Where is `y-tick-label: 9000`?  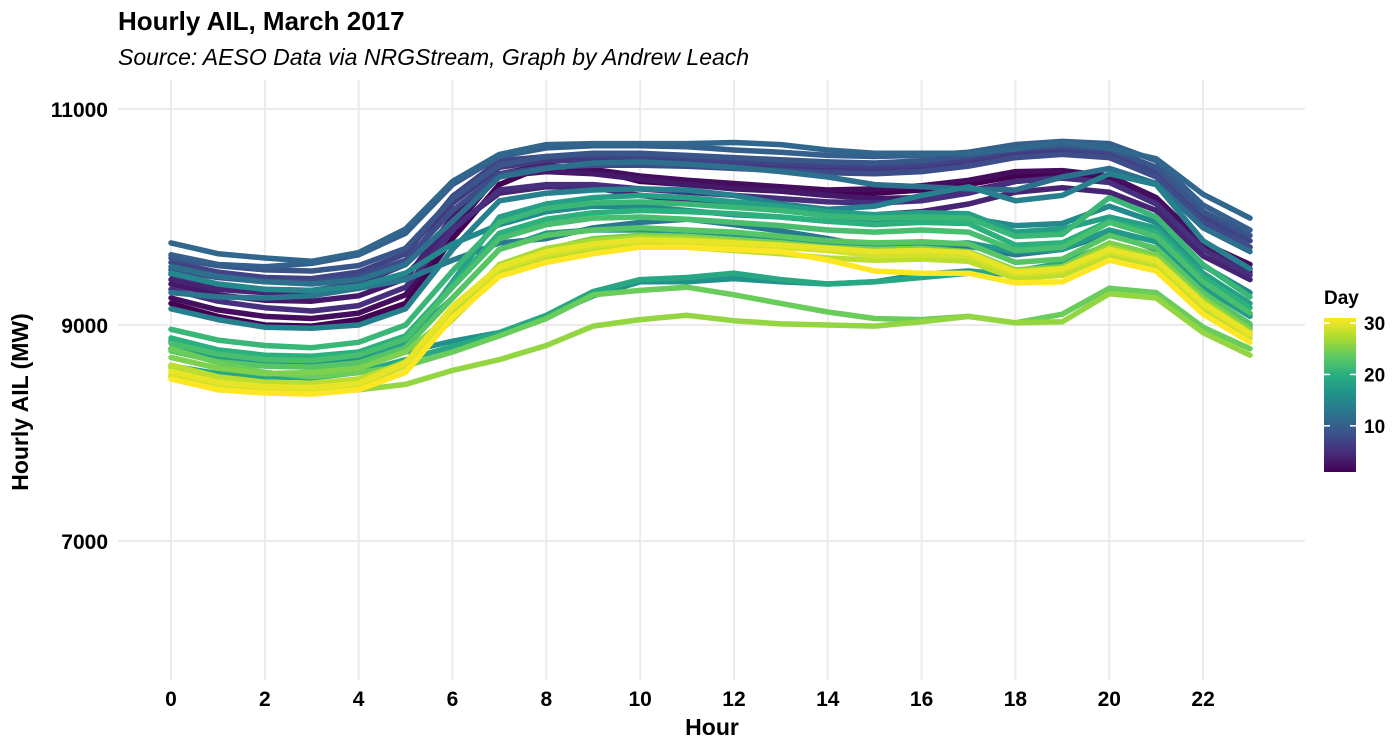 y-tick-label: 9000 is located at coordinates (84, 326).